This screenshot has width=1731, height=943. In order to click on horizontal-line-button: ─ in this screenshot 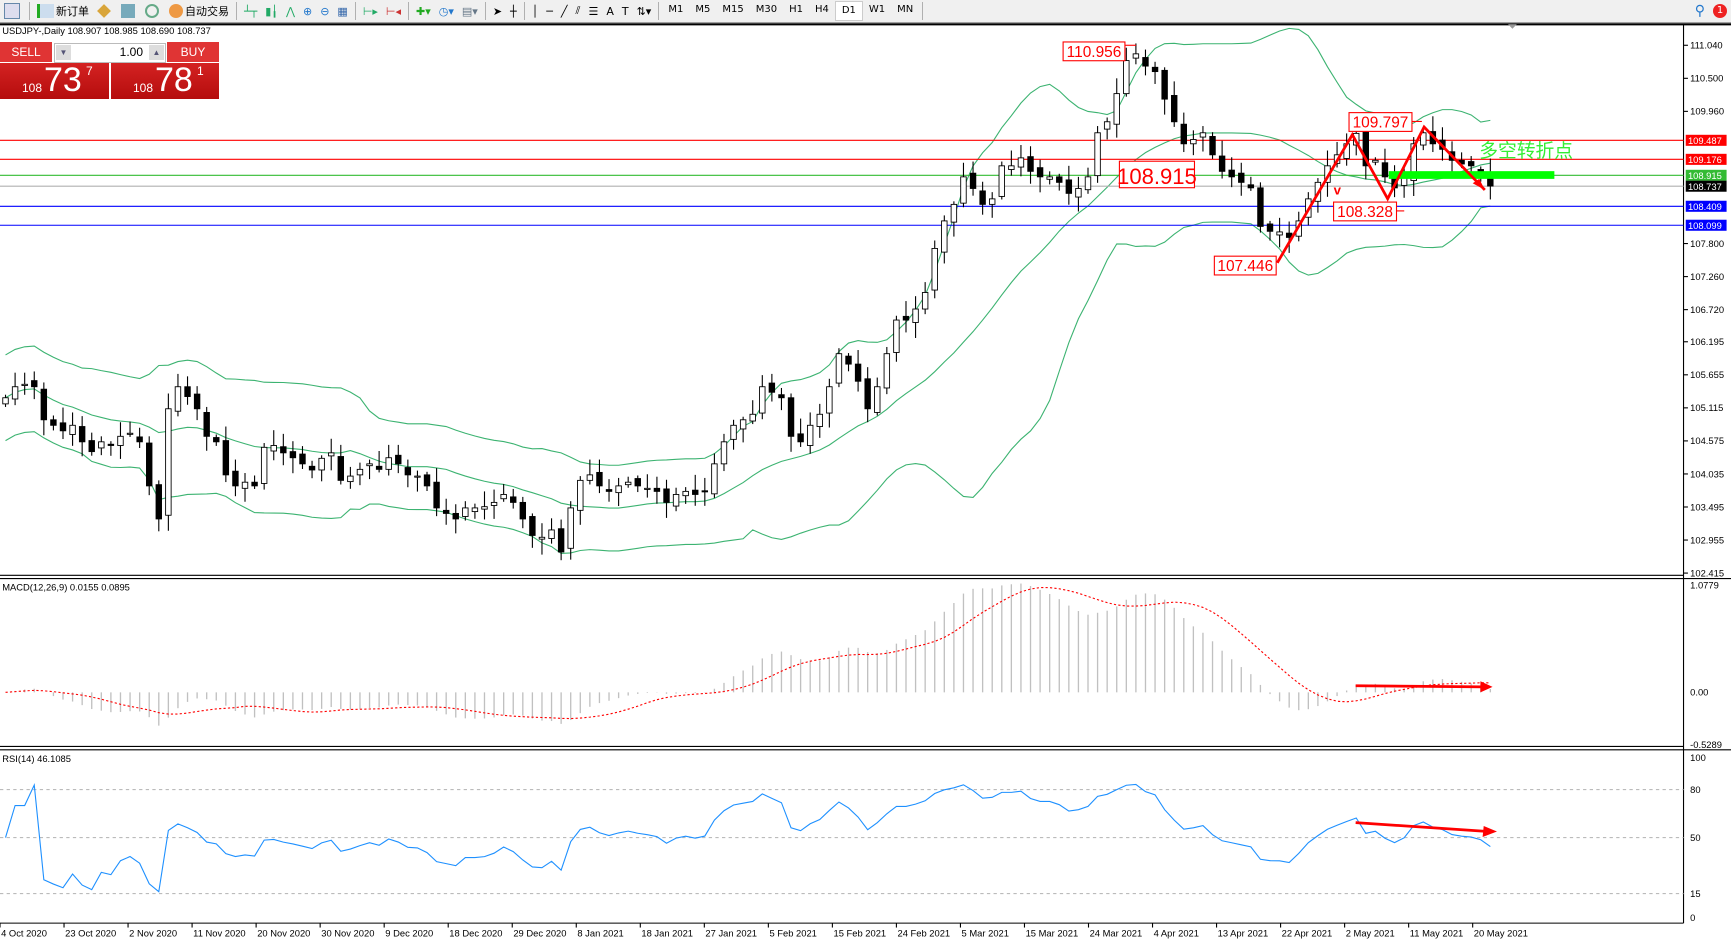, I will do `click(549, 11)`.